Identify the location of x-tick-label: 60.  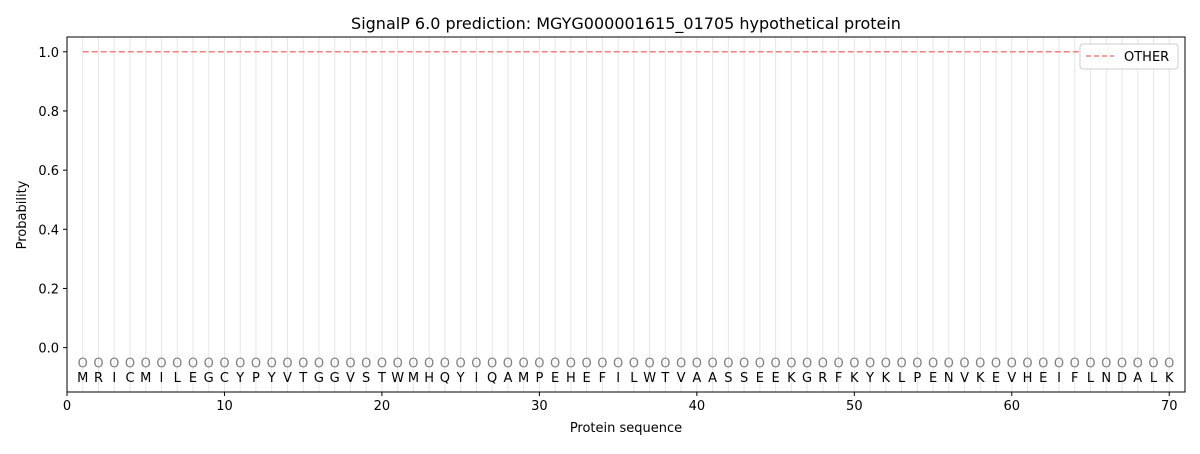
(1012, 406).